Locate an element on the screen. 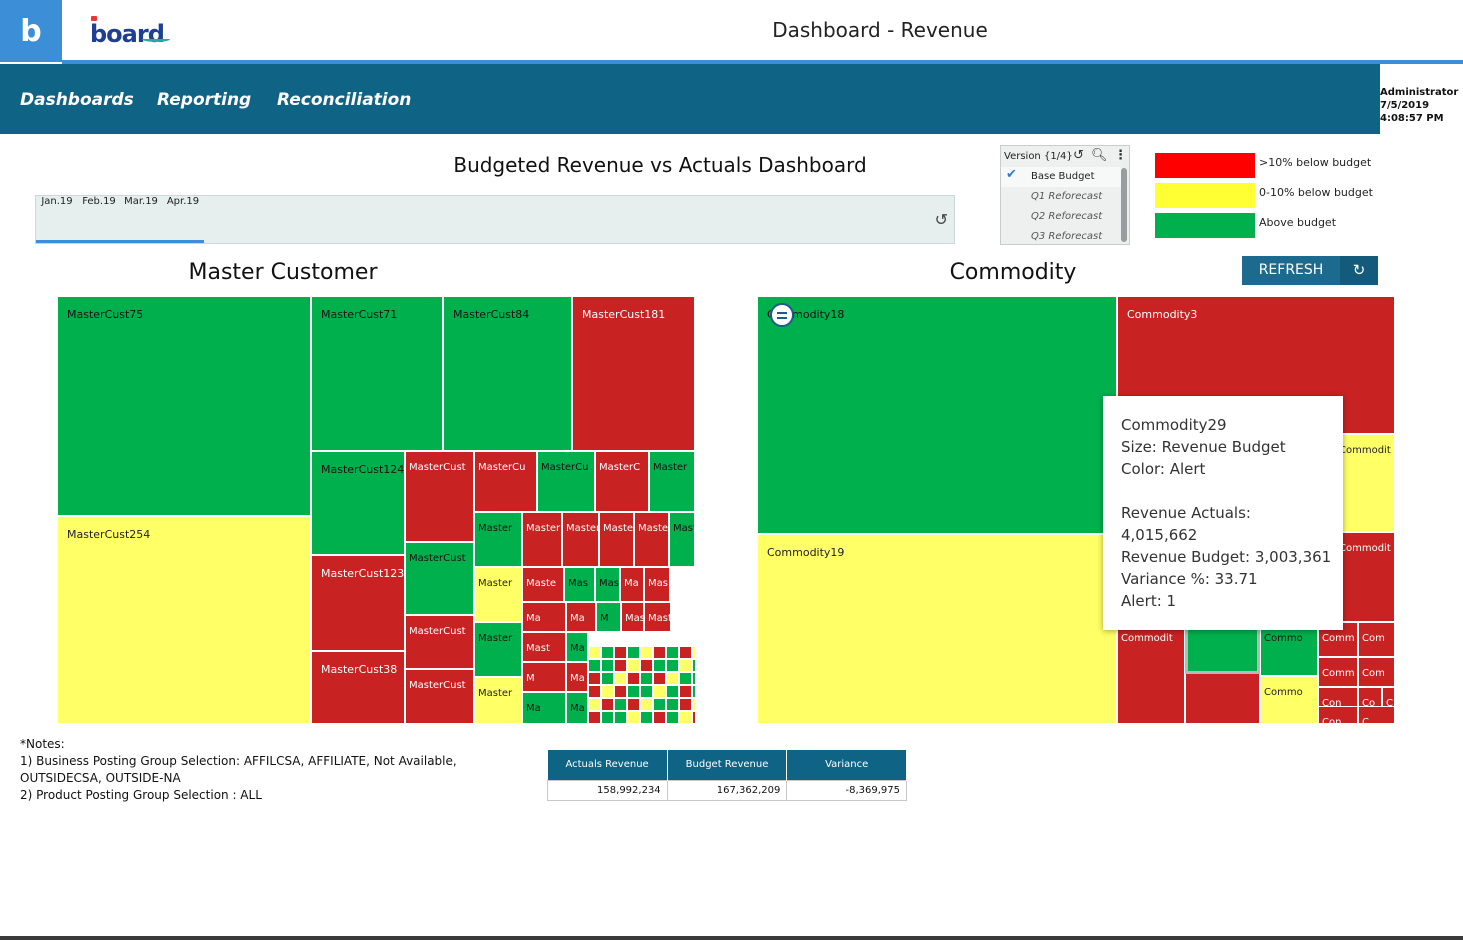 This screenshot has height=940, width=1463. nav-item-reconciliation: Reconciliation is located at coordinates (344, 100).